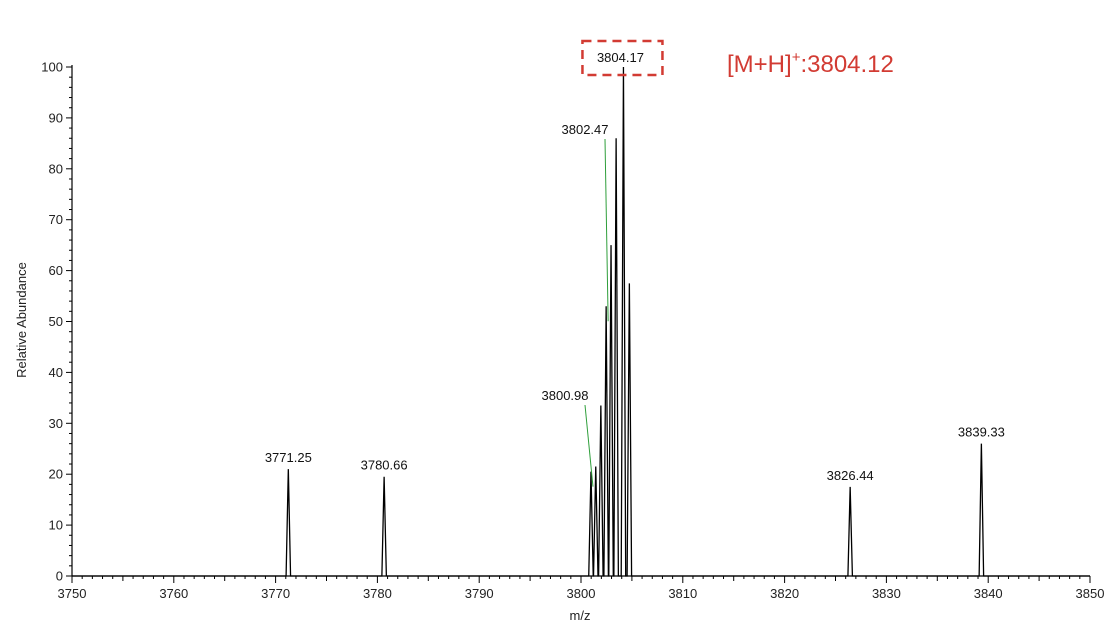 The image size is (1113, 628). What do you see at coordinates (56, 117) in the screenshot?
I see `y-tick-label: 90` at bounding box center [56, 117].